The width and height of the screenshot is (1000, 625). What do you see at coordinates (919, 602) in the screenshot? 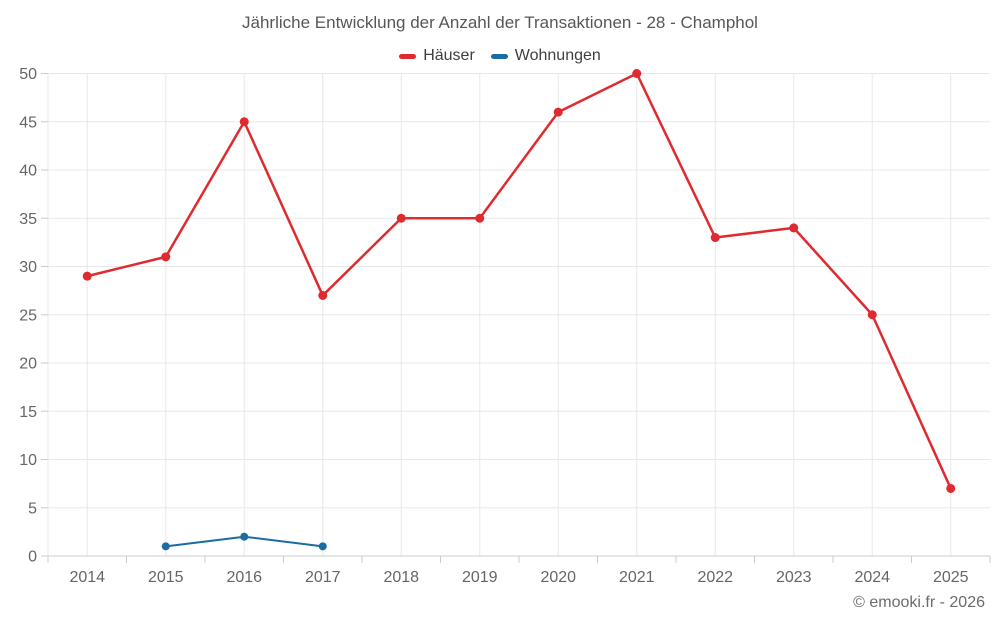
I see `copyright-label: © emooki.fr - 2026` at bounding box center [919, 602].